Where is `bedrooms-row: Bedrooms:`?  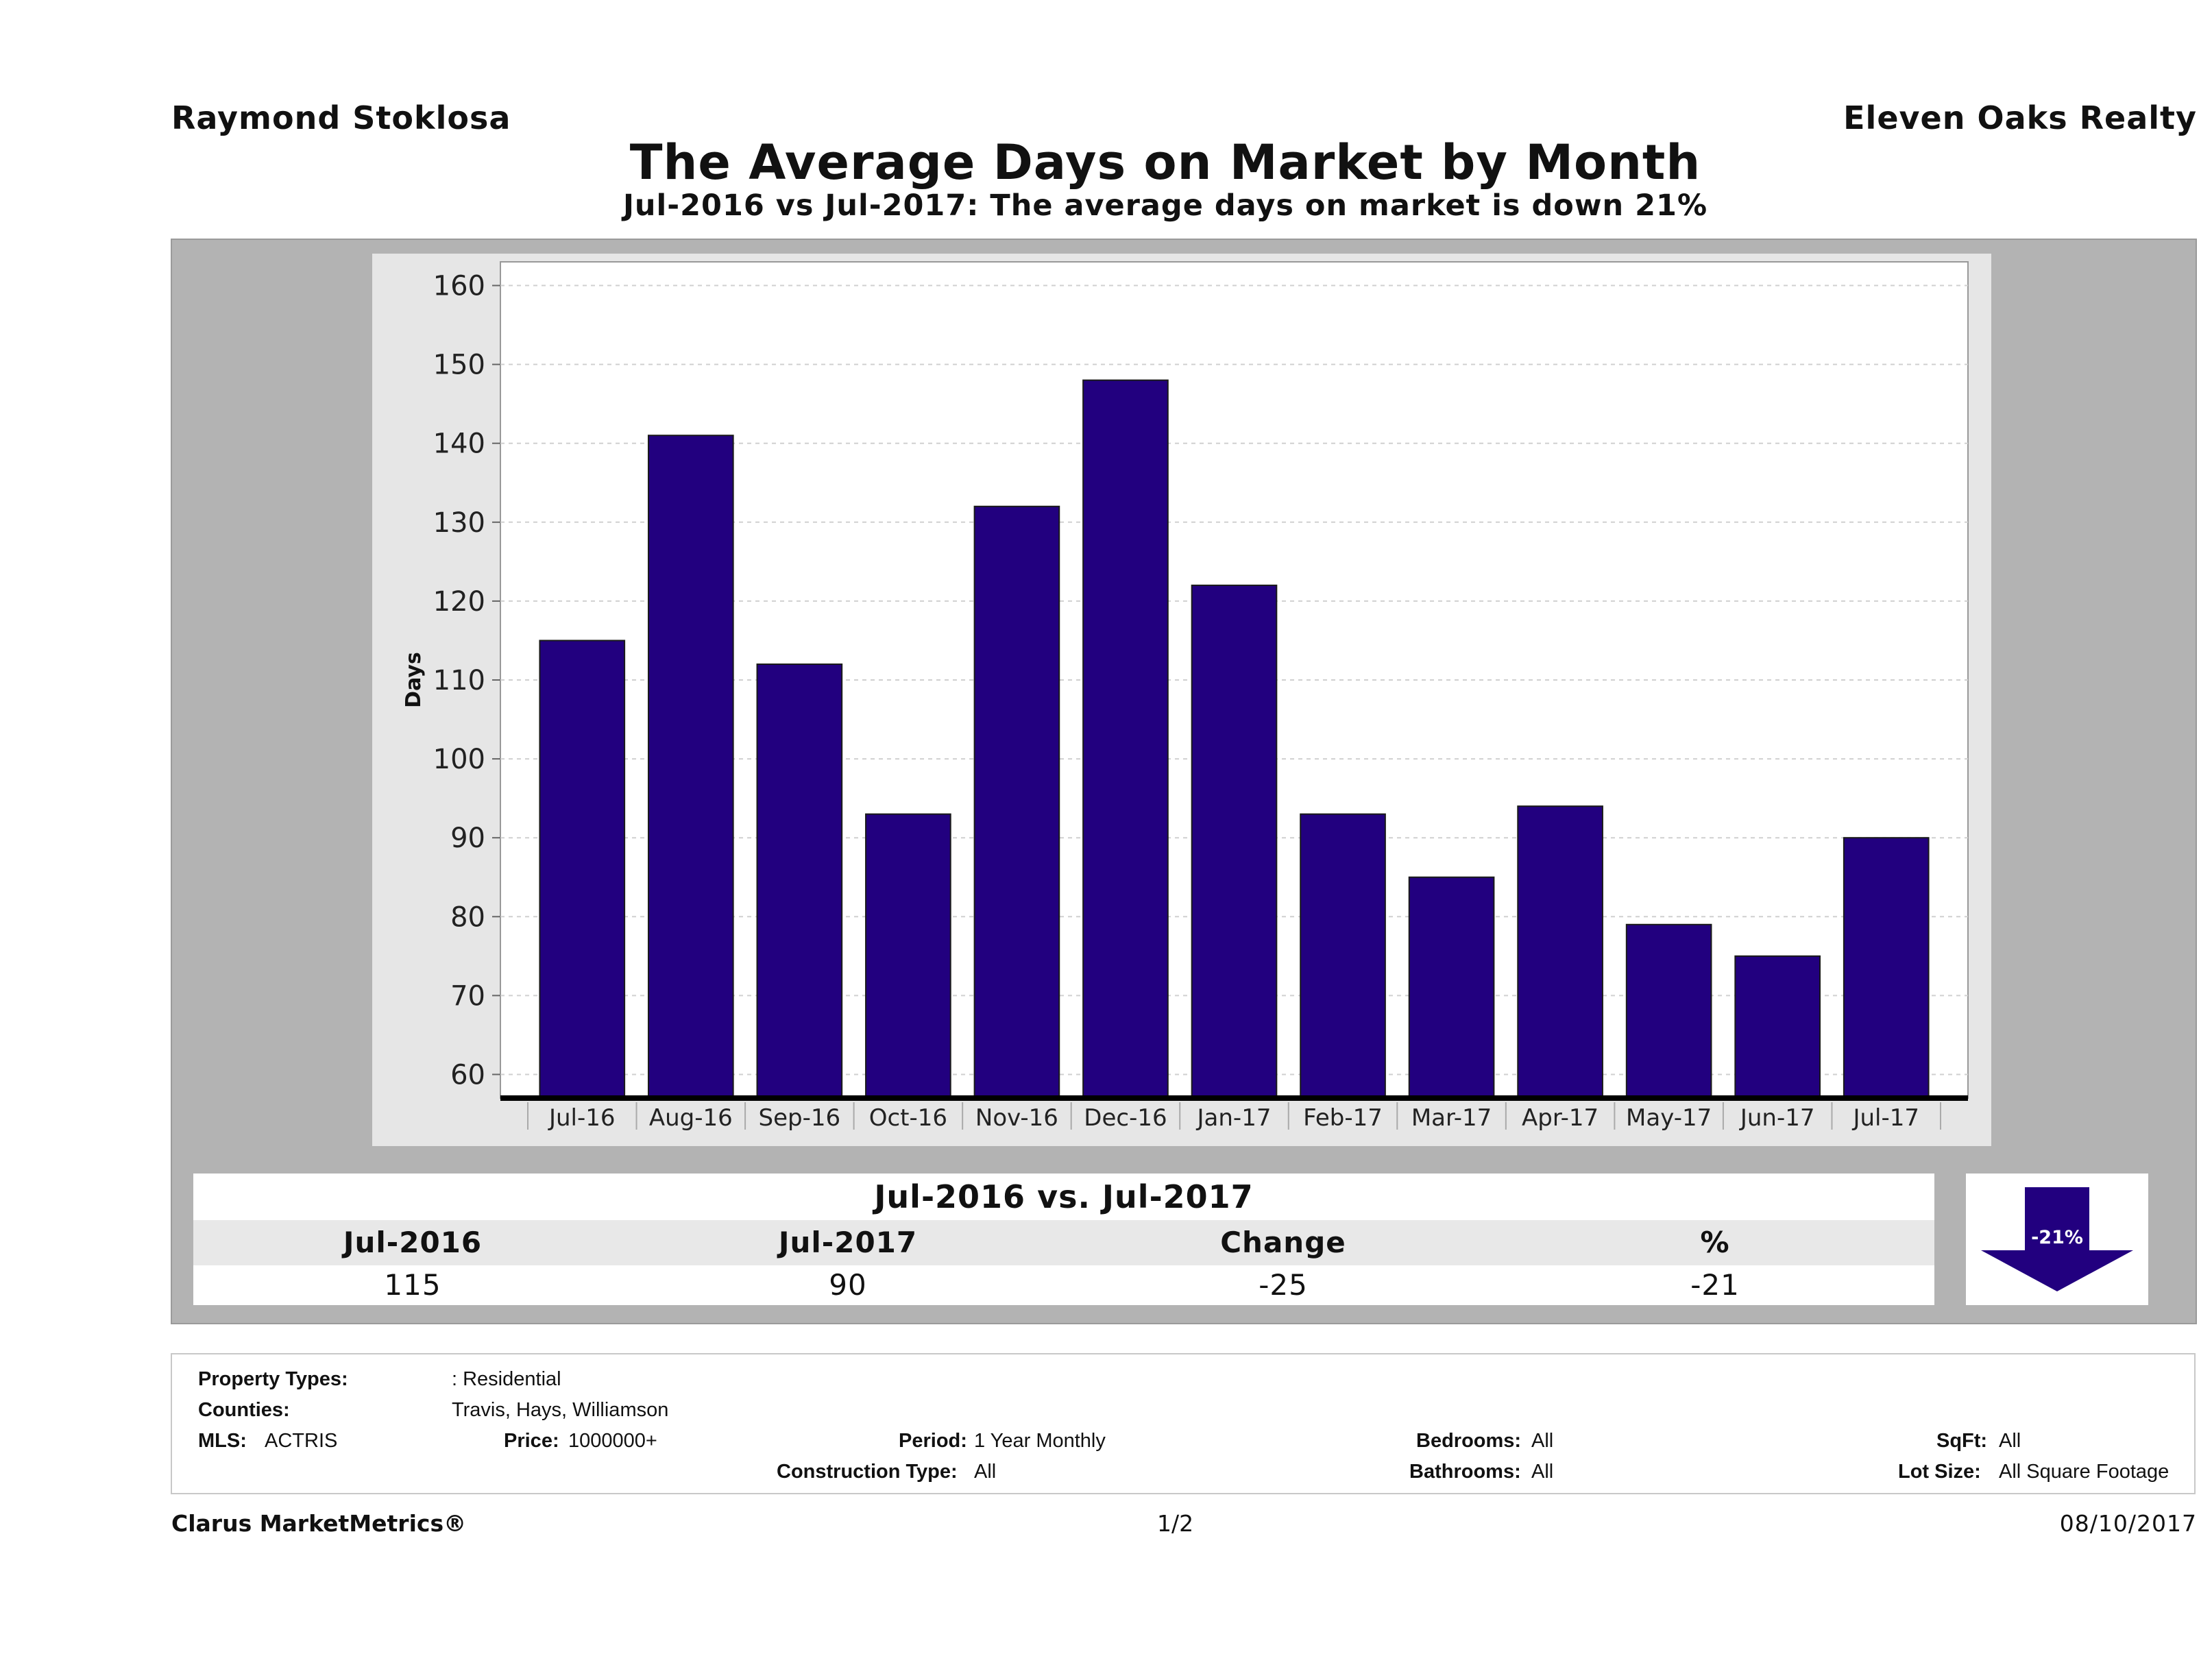
bedrooms-row: Bedrooms: is located at coordinates (1469, 1441).